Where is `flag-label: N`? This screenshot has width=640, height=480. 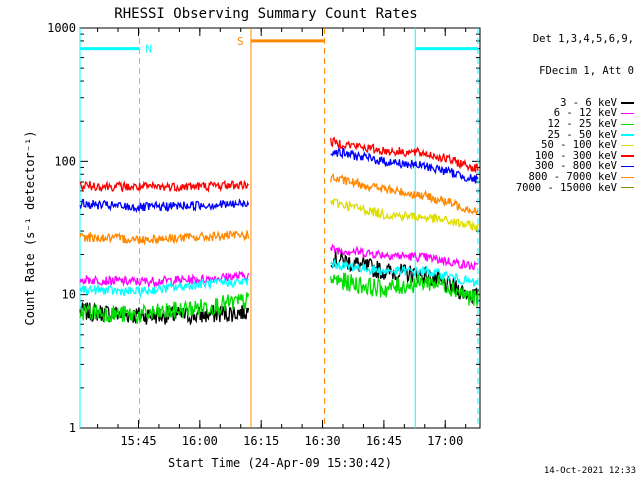 flag-label: N is located at coordinates (149, 49).